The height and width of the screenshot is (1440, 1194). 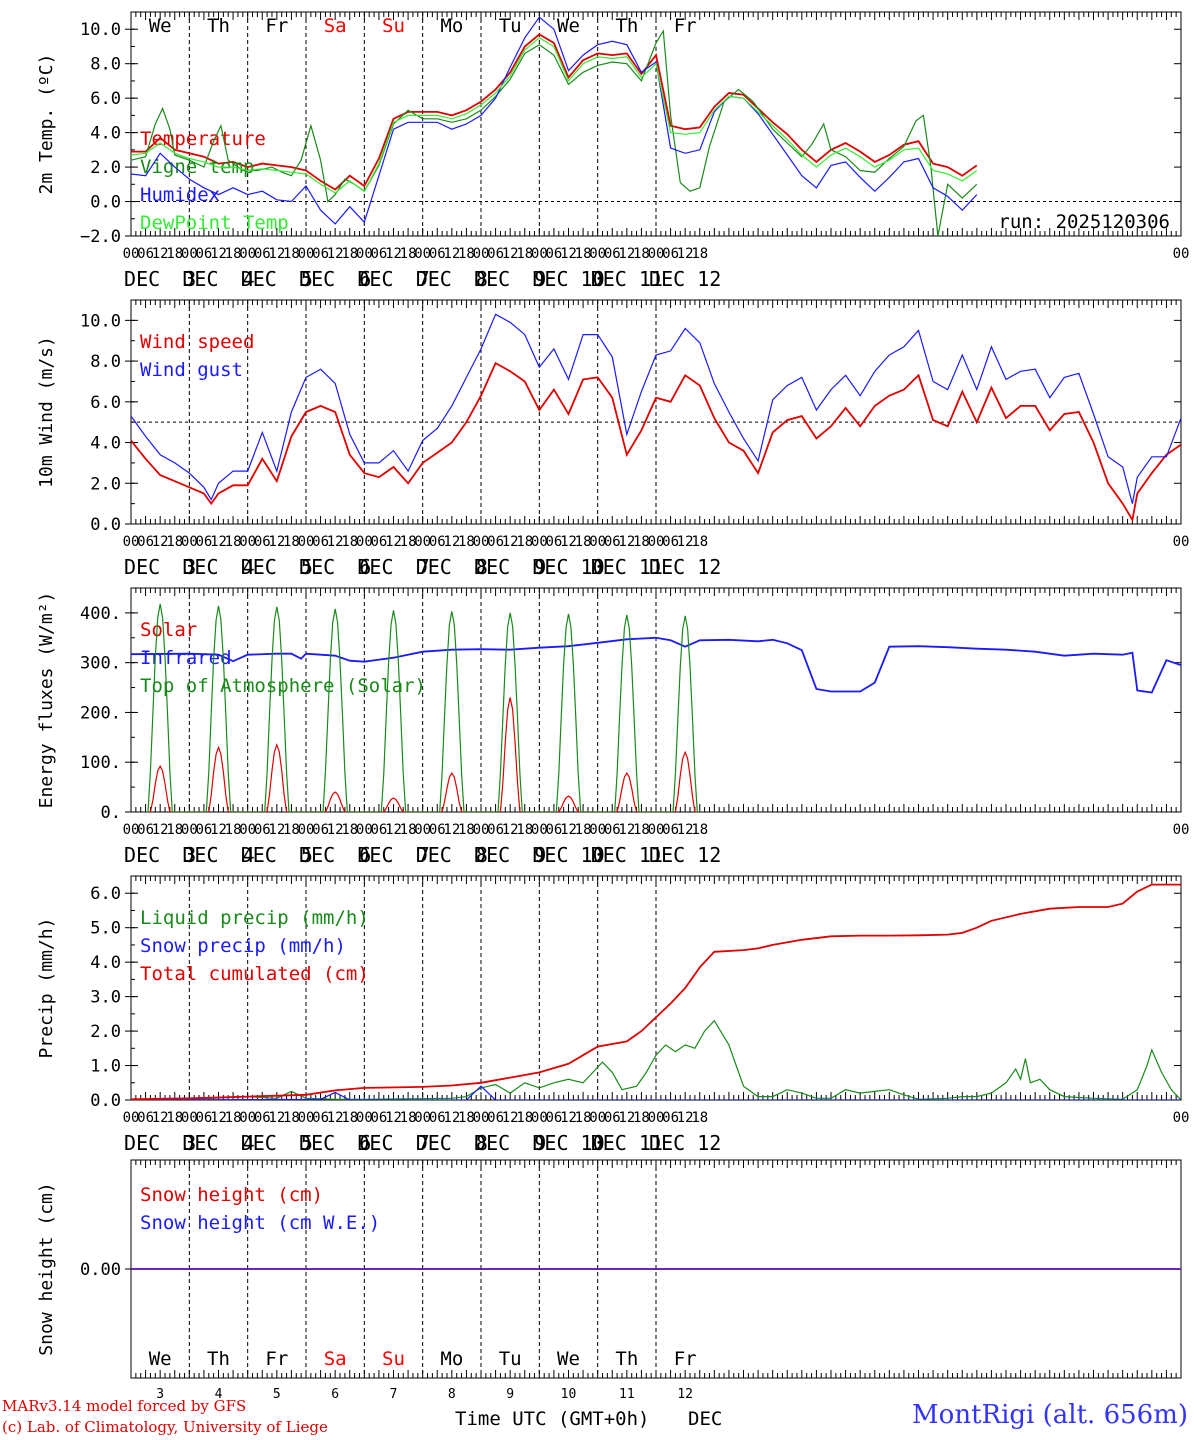 What do you see at coordinates (180, 195) in the screenshot?
I see `legend-entry: Humidex` at bounding box center [180, 195].